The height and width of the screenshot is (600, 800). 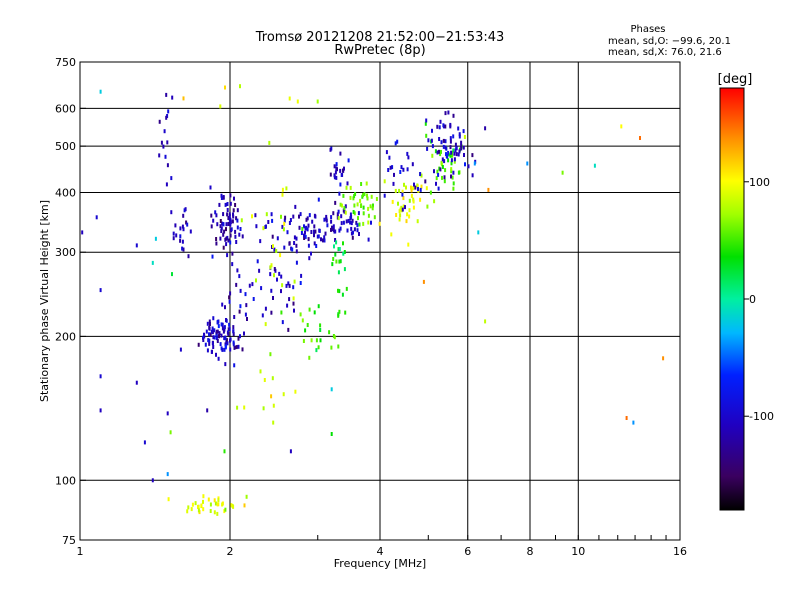 What do you see at coordinates (230, 551) in the screenshot?
I see `x-tick-label: 2` at bounding box center [230, 551].